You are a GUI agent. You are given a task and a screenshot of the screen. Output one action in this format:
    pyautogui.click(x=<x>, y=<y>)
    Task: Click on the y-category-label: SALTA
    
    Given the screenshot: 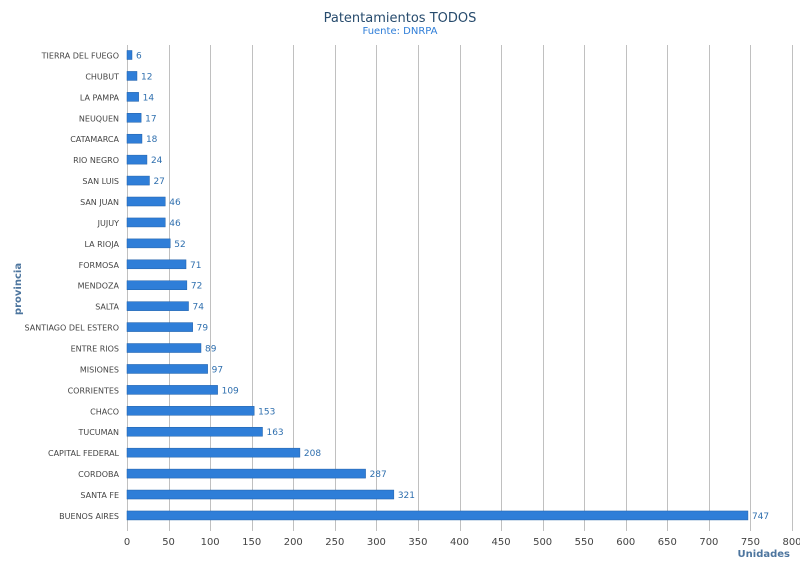 What is the action you would take?
    pyautogui.click(x=107, y=307)
    